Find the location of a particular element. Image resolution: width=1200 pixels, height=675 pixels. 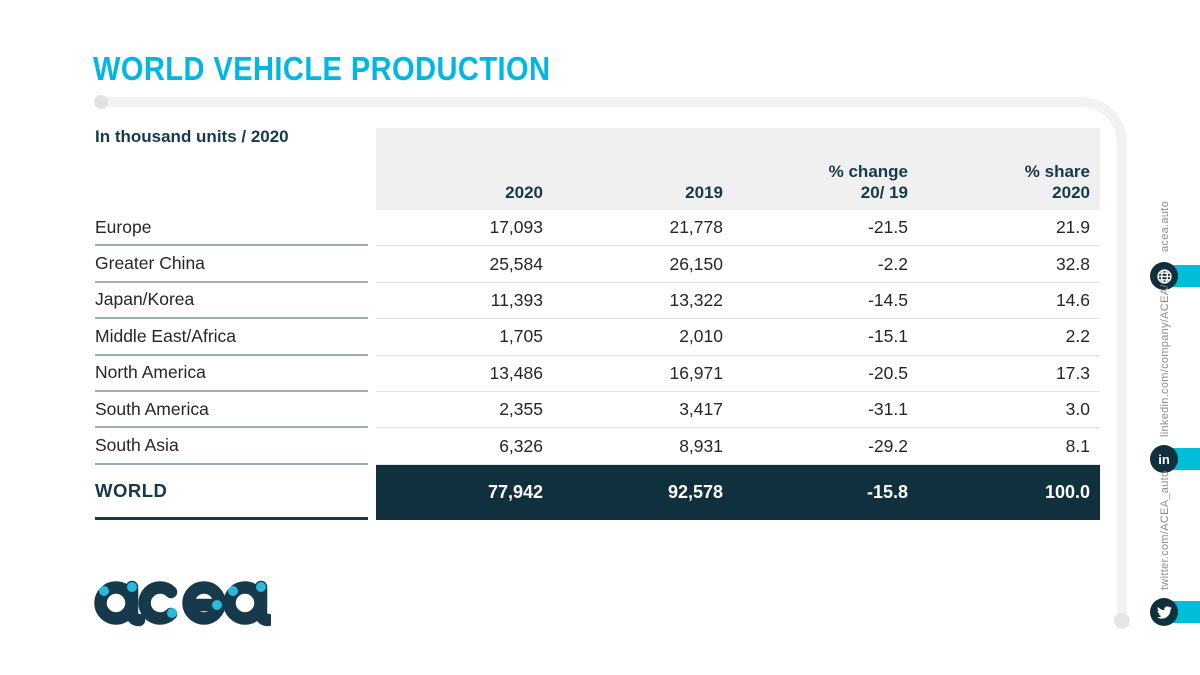

value-change: -21.5 is located at coordinates (815, 228).